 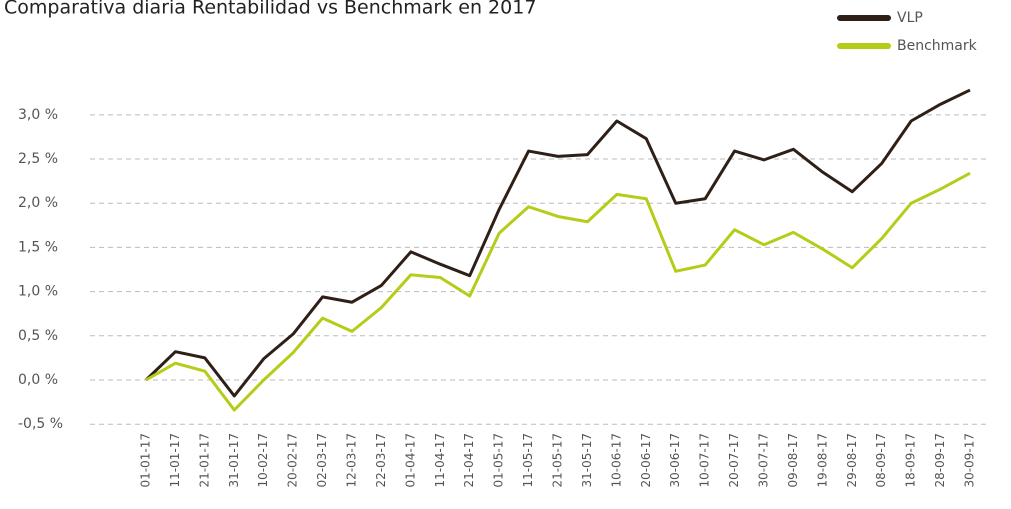 I want to click on x-tick-label: 09-08-17, so click(x=793, y=460).